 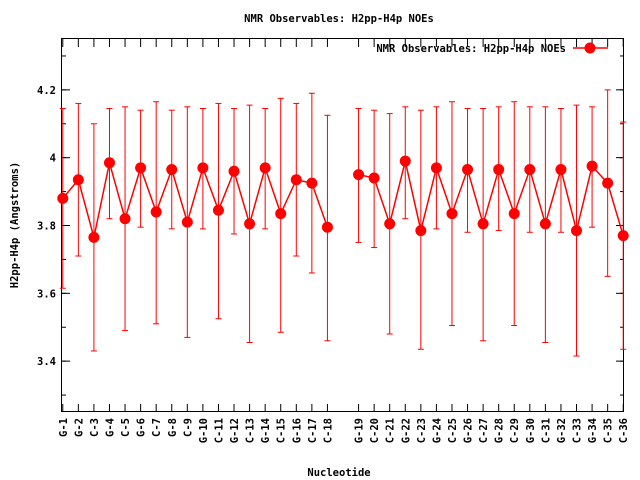 What do you see at coordinates (282, 430) in the screenshot?
I see `x-tick-label: C-15` at bounding box center [282, 430].